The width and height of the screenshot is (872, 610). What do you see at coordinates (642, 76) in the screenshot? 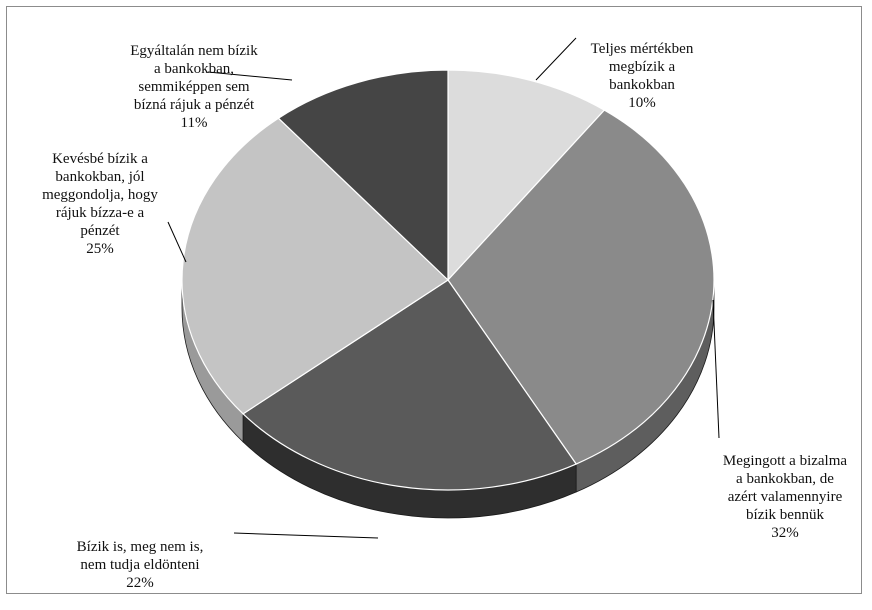
I see `slice-label-0: Teljes mértékben megbízik a bankokban 10%` at bounding box center [642, 76].